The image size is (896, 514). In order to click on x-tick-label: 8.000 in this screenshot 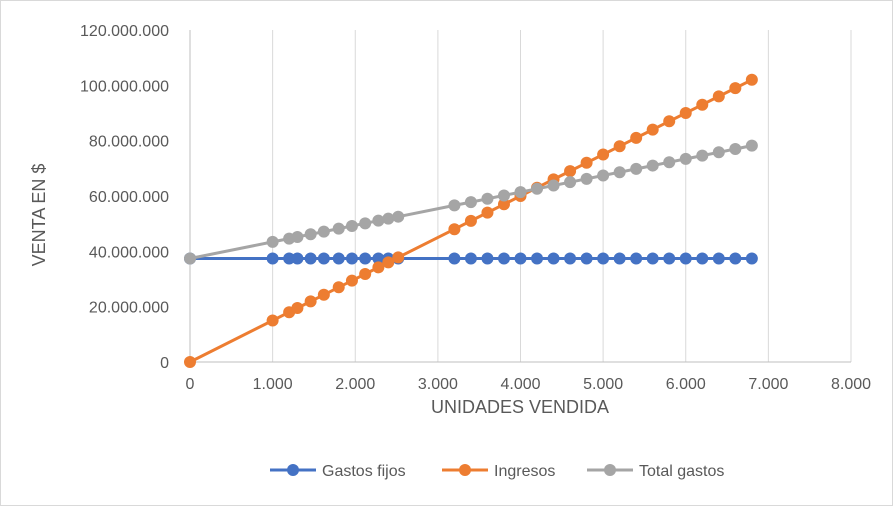, I will do `click(851, 384)`.